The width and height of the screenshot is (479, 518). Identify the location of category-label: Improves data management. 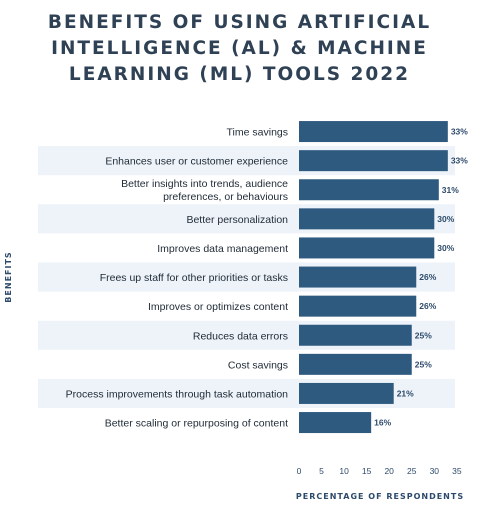
(222, 249).